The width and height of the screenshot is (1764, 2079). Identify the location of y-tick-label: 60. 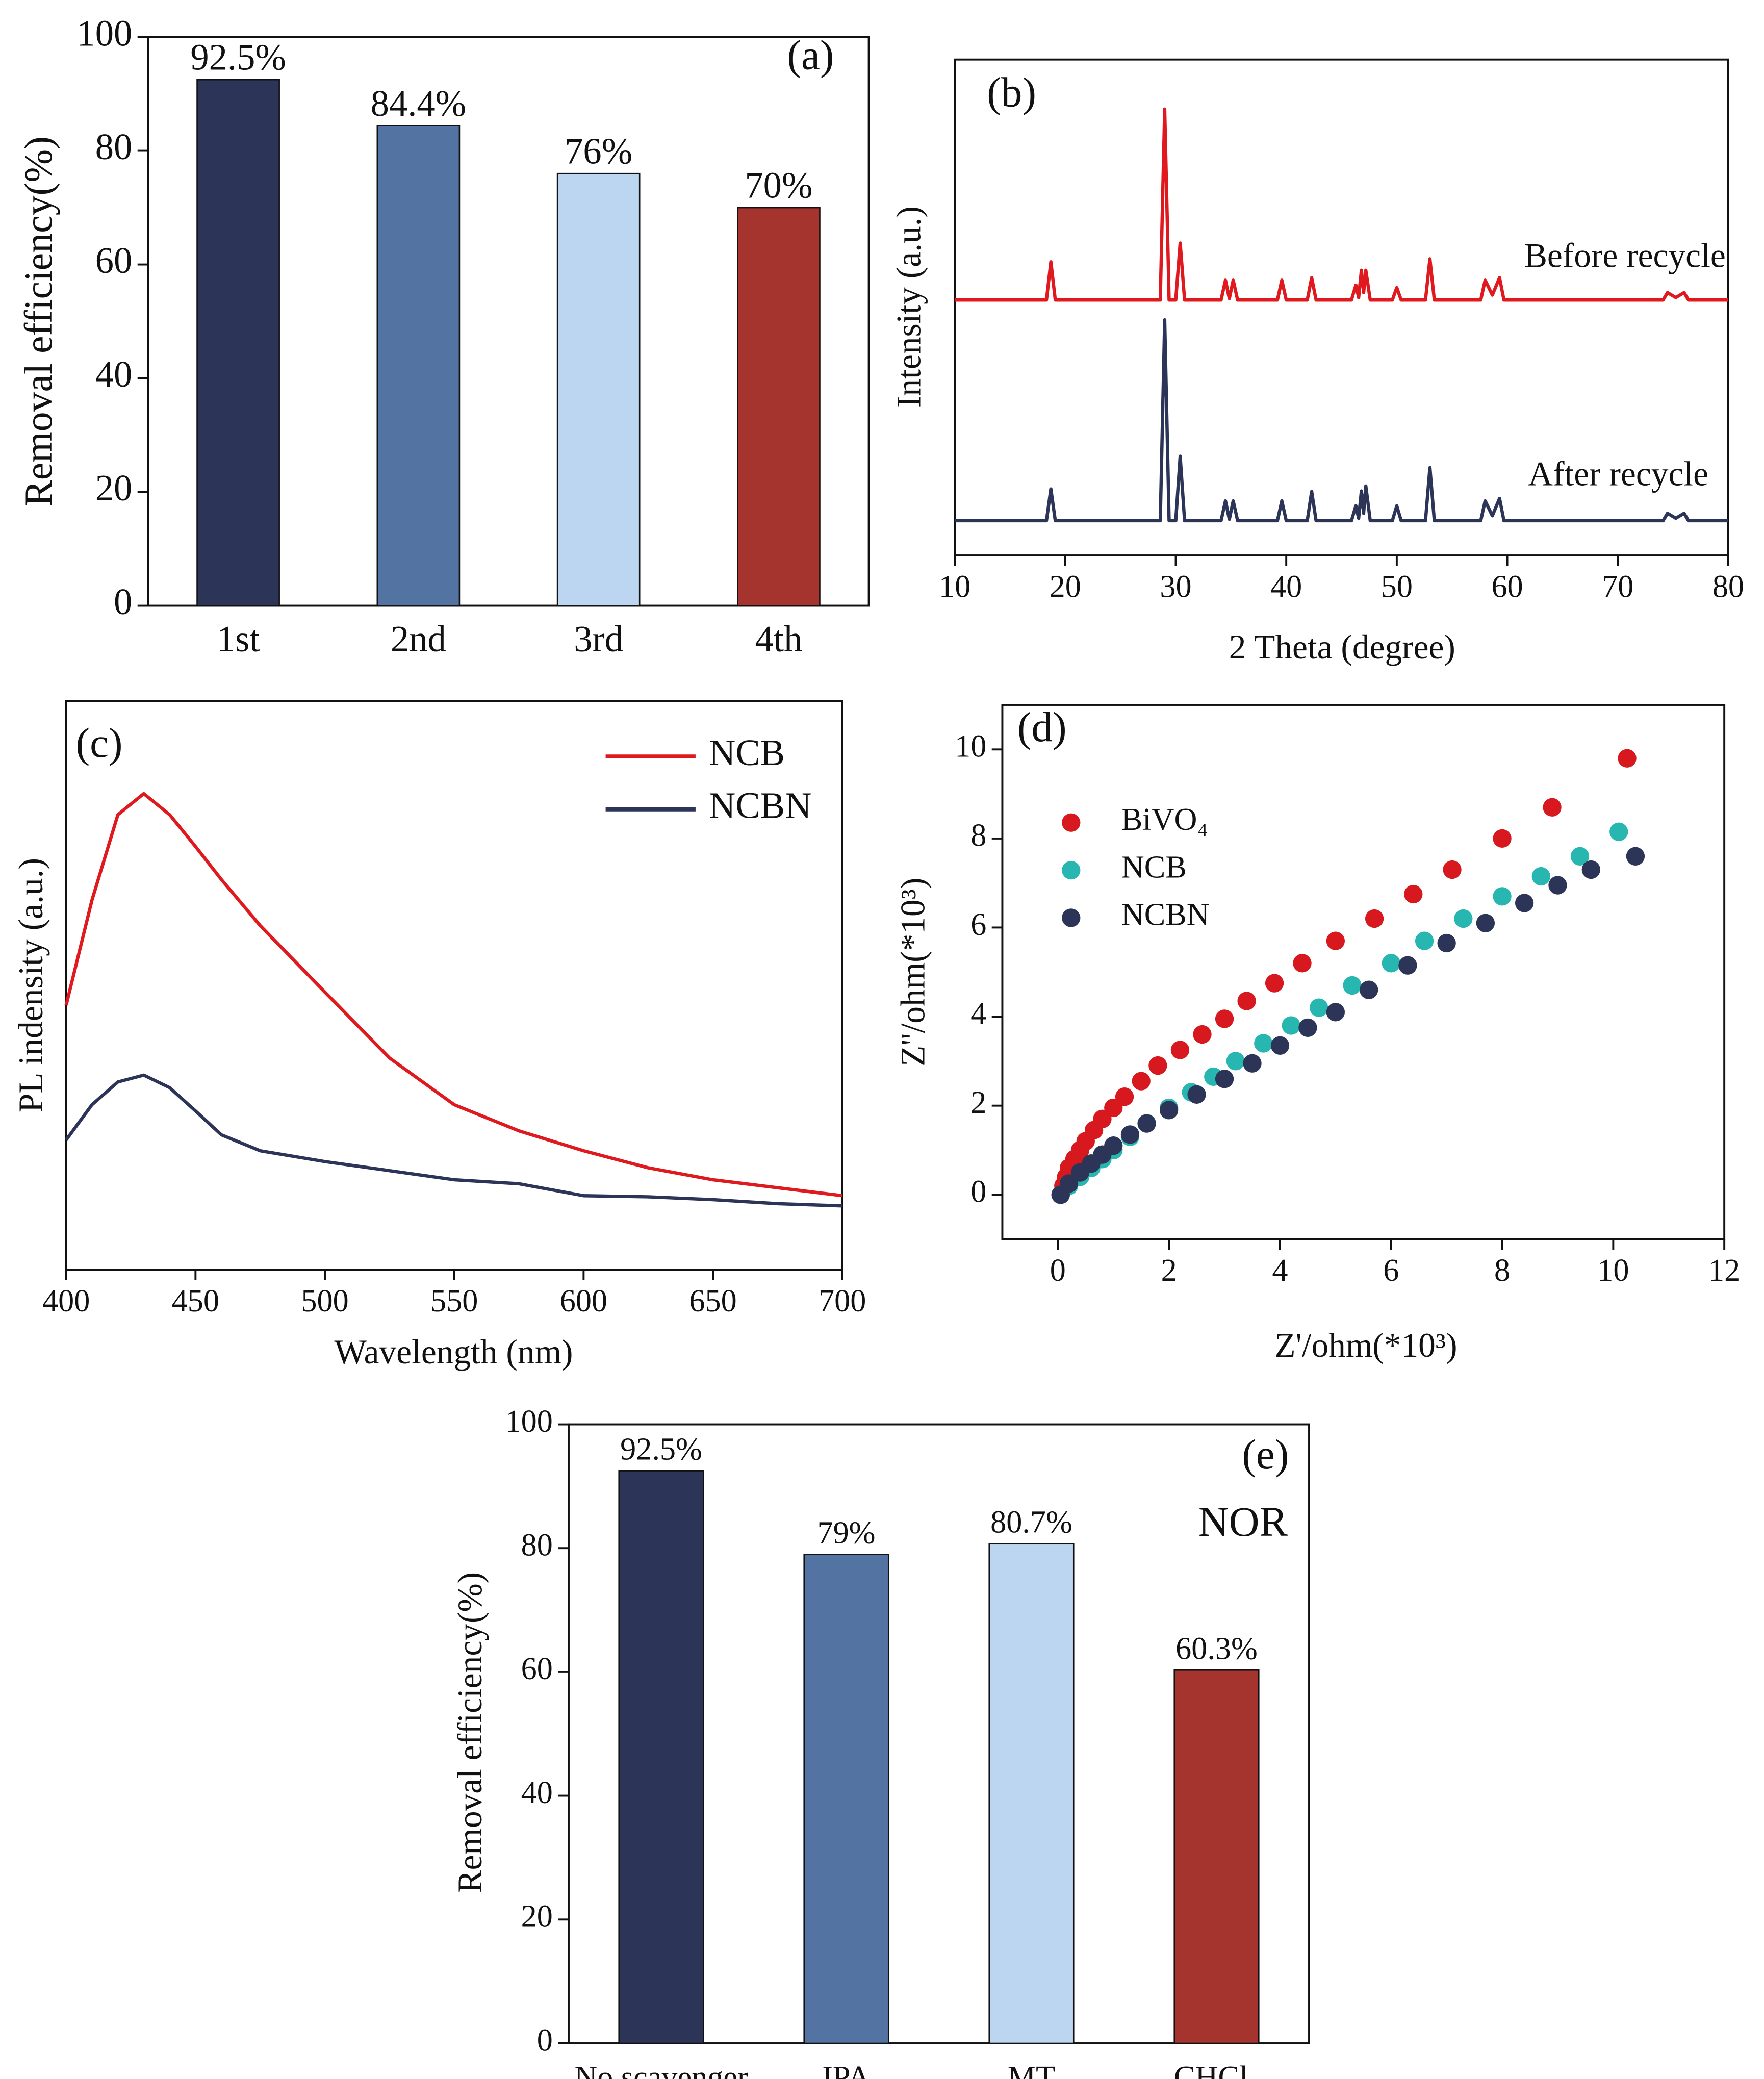
(537, 1669).